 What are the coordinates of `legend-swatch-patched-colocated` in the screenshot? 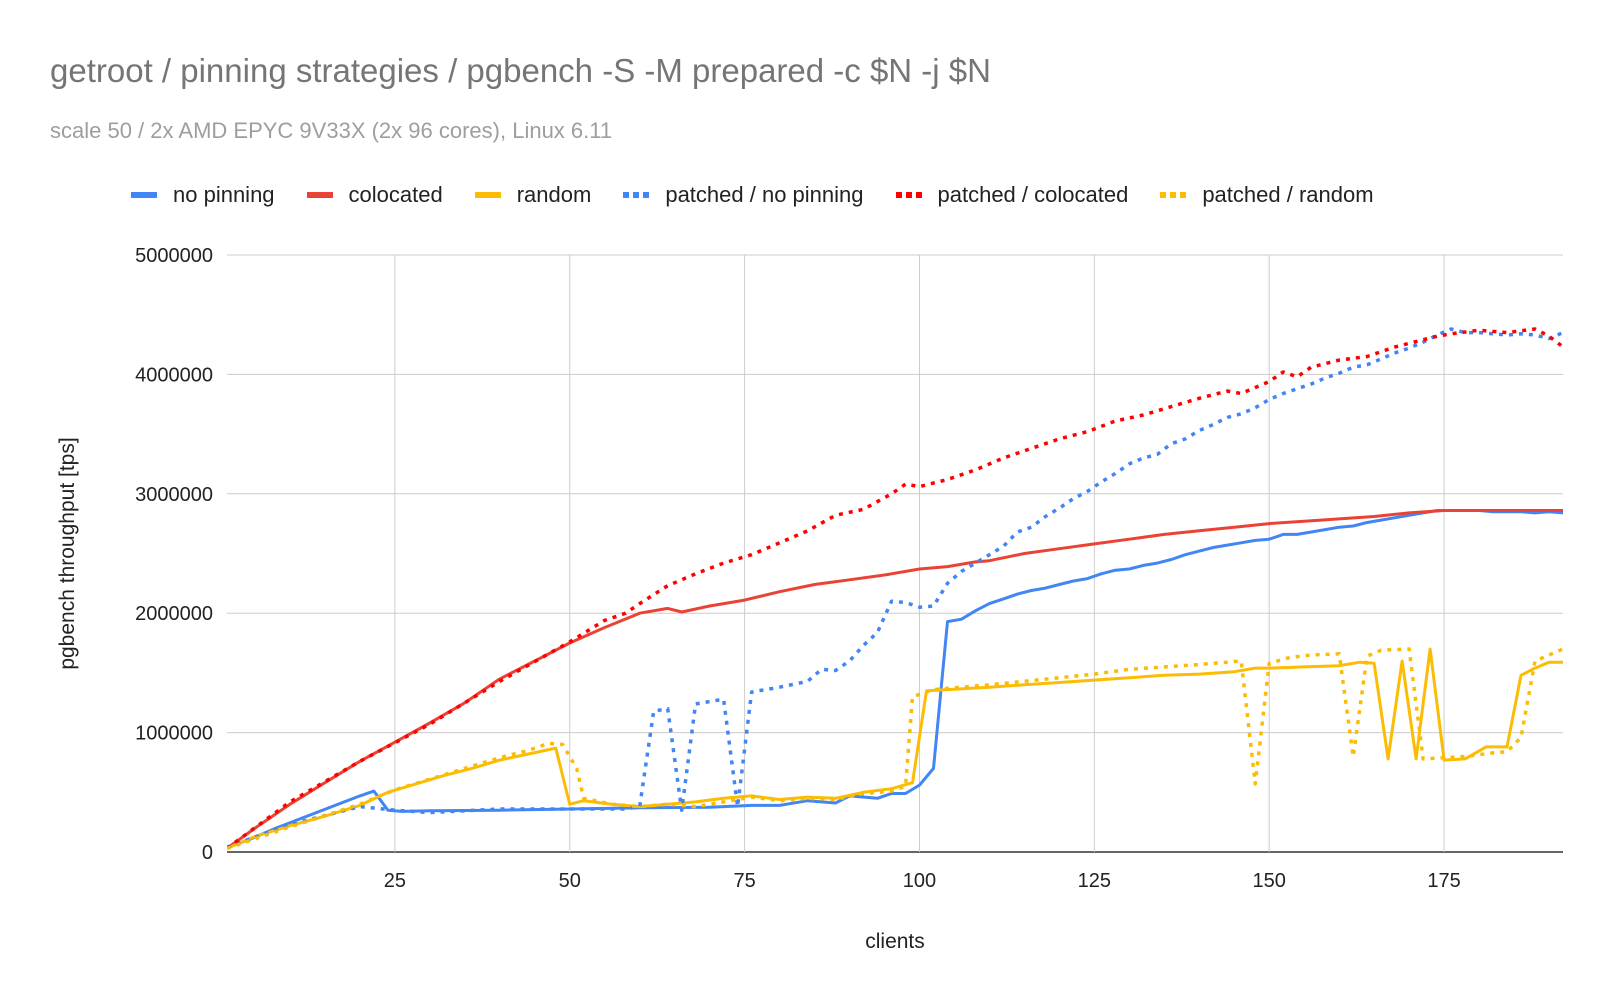 It's located at (908, 195).